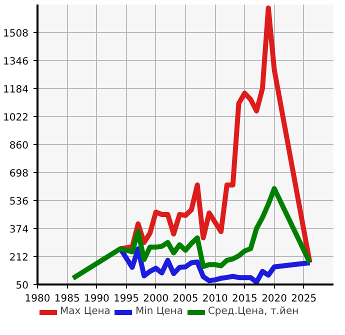  Describe the element at coordinates (156, 299) in the screenshot. I see `x-tick-label: 2000` at that location.